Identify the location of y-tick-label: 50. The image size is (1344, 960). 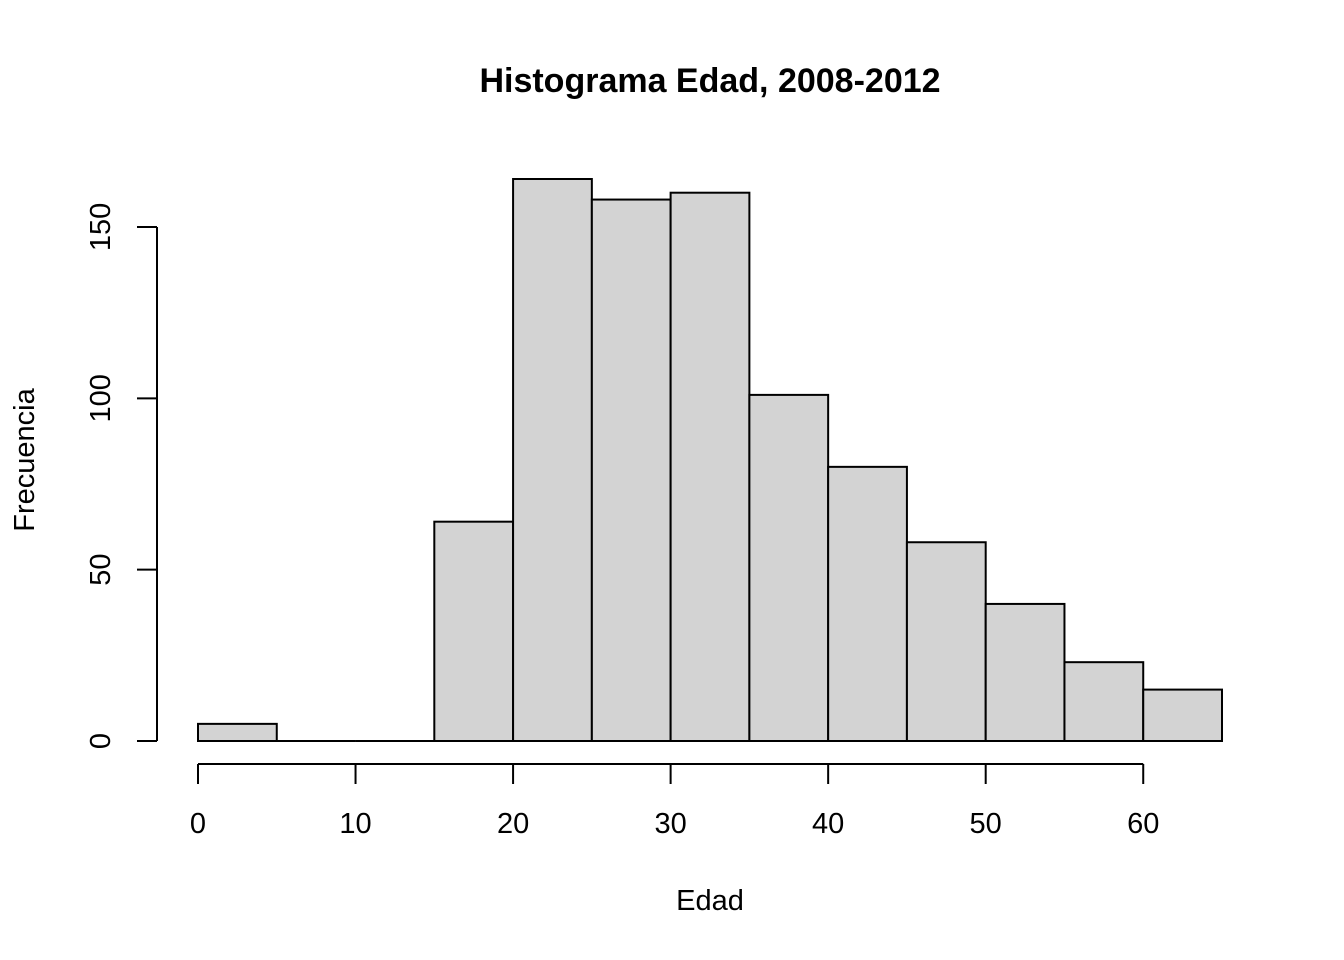
(101, 570).